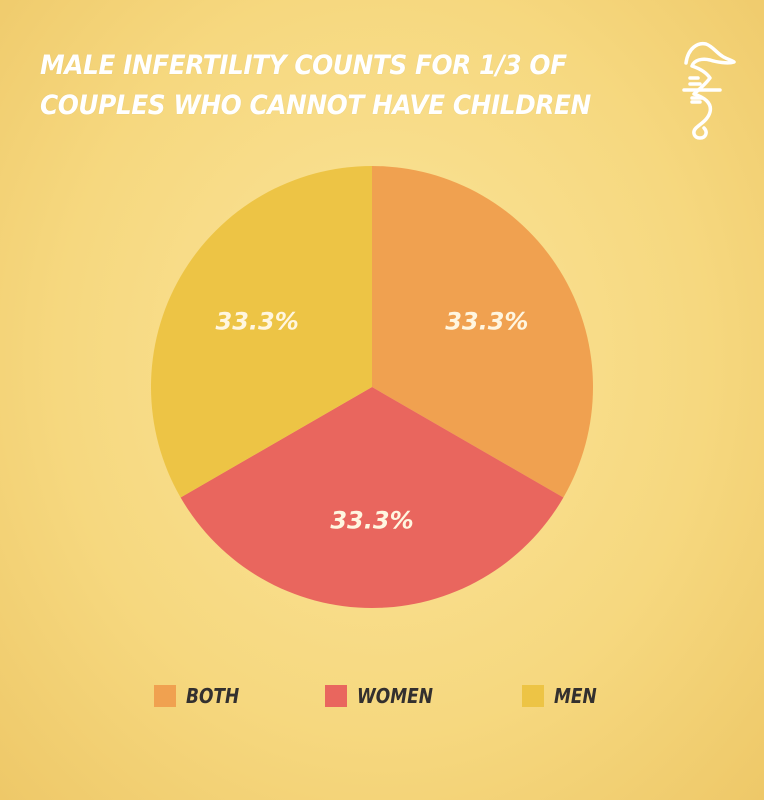 Image resolution: width=764 pixels, height=800 pixels. I want to click on title-line-2: COUPLES WHO CANNOT HAVE CHILDREN, so click(315, 105).